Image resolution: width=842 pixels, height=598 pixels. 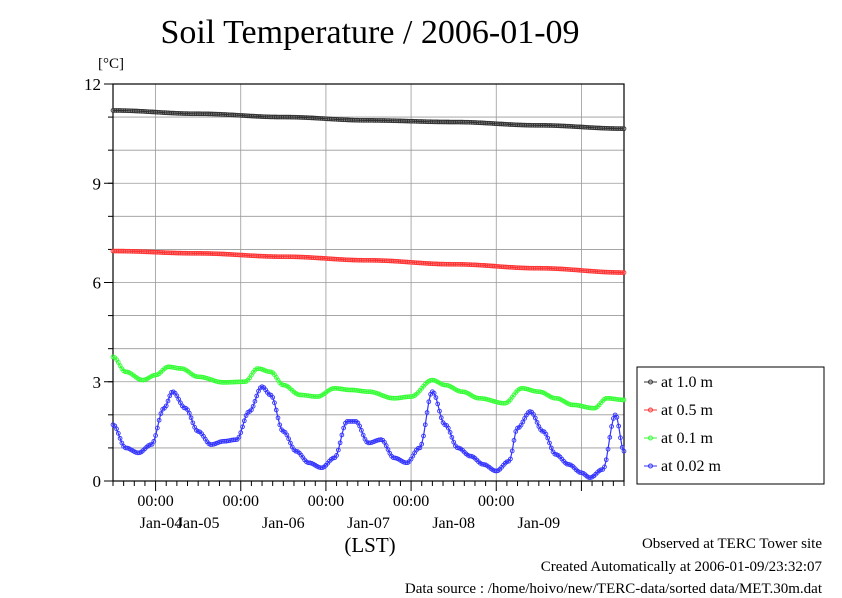 What do you see at coordinates (368, 120) in the screenshot?
I see `series-d100` at bounding box center [368, 120].